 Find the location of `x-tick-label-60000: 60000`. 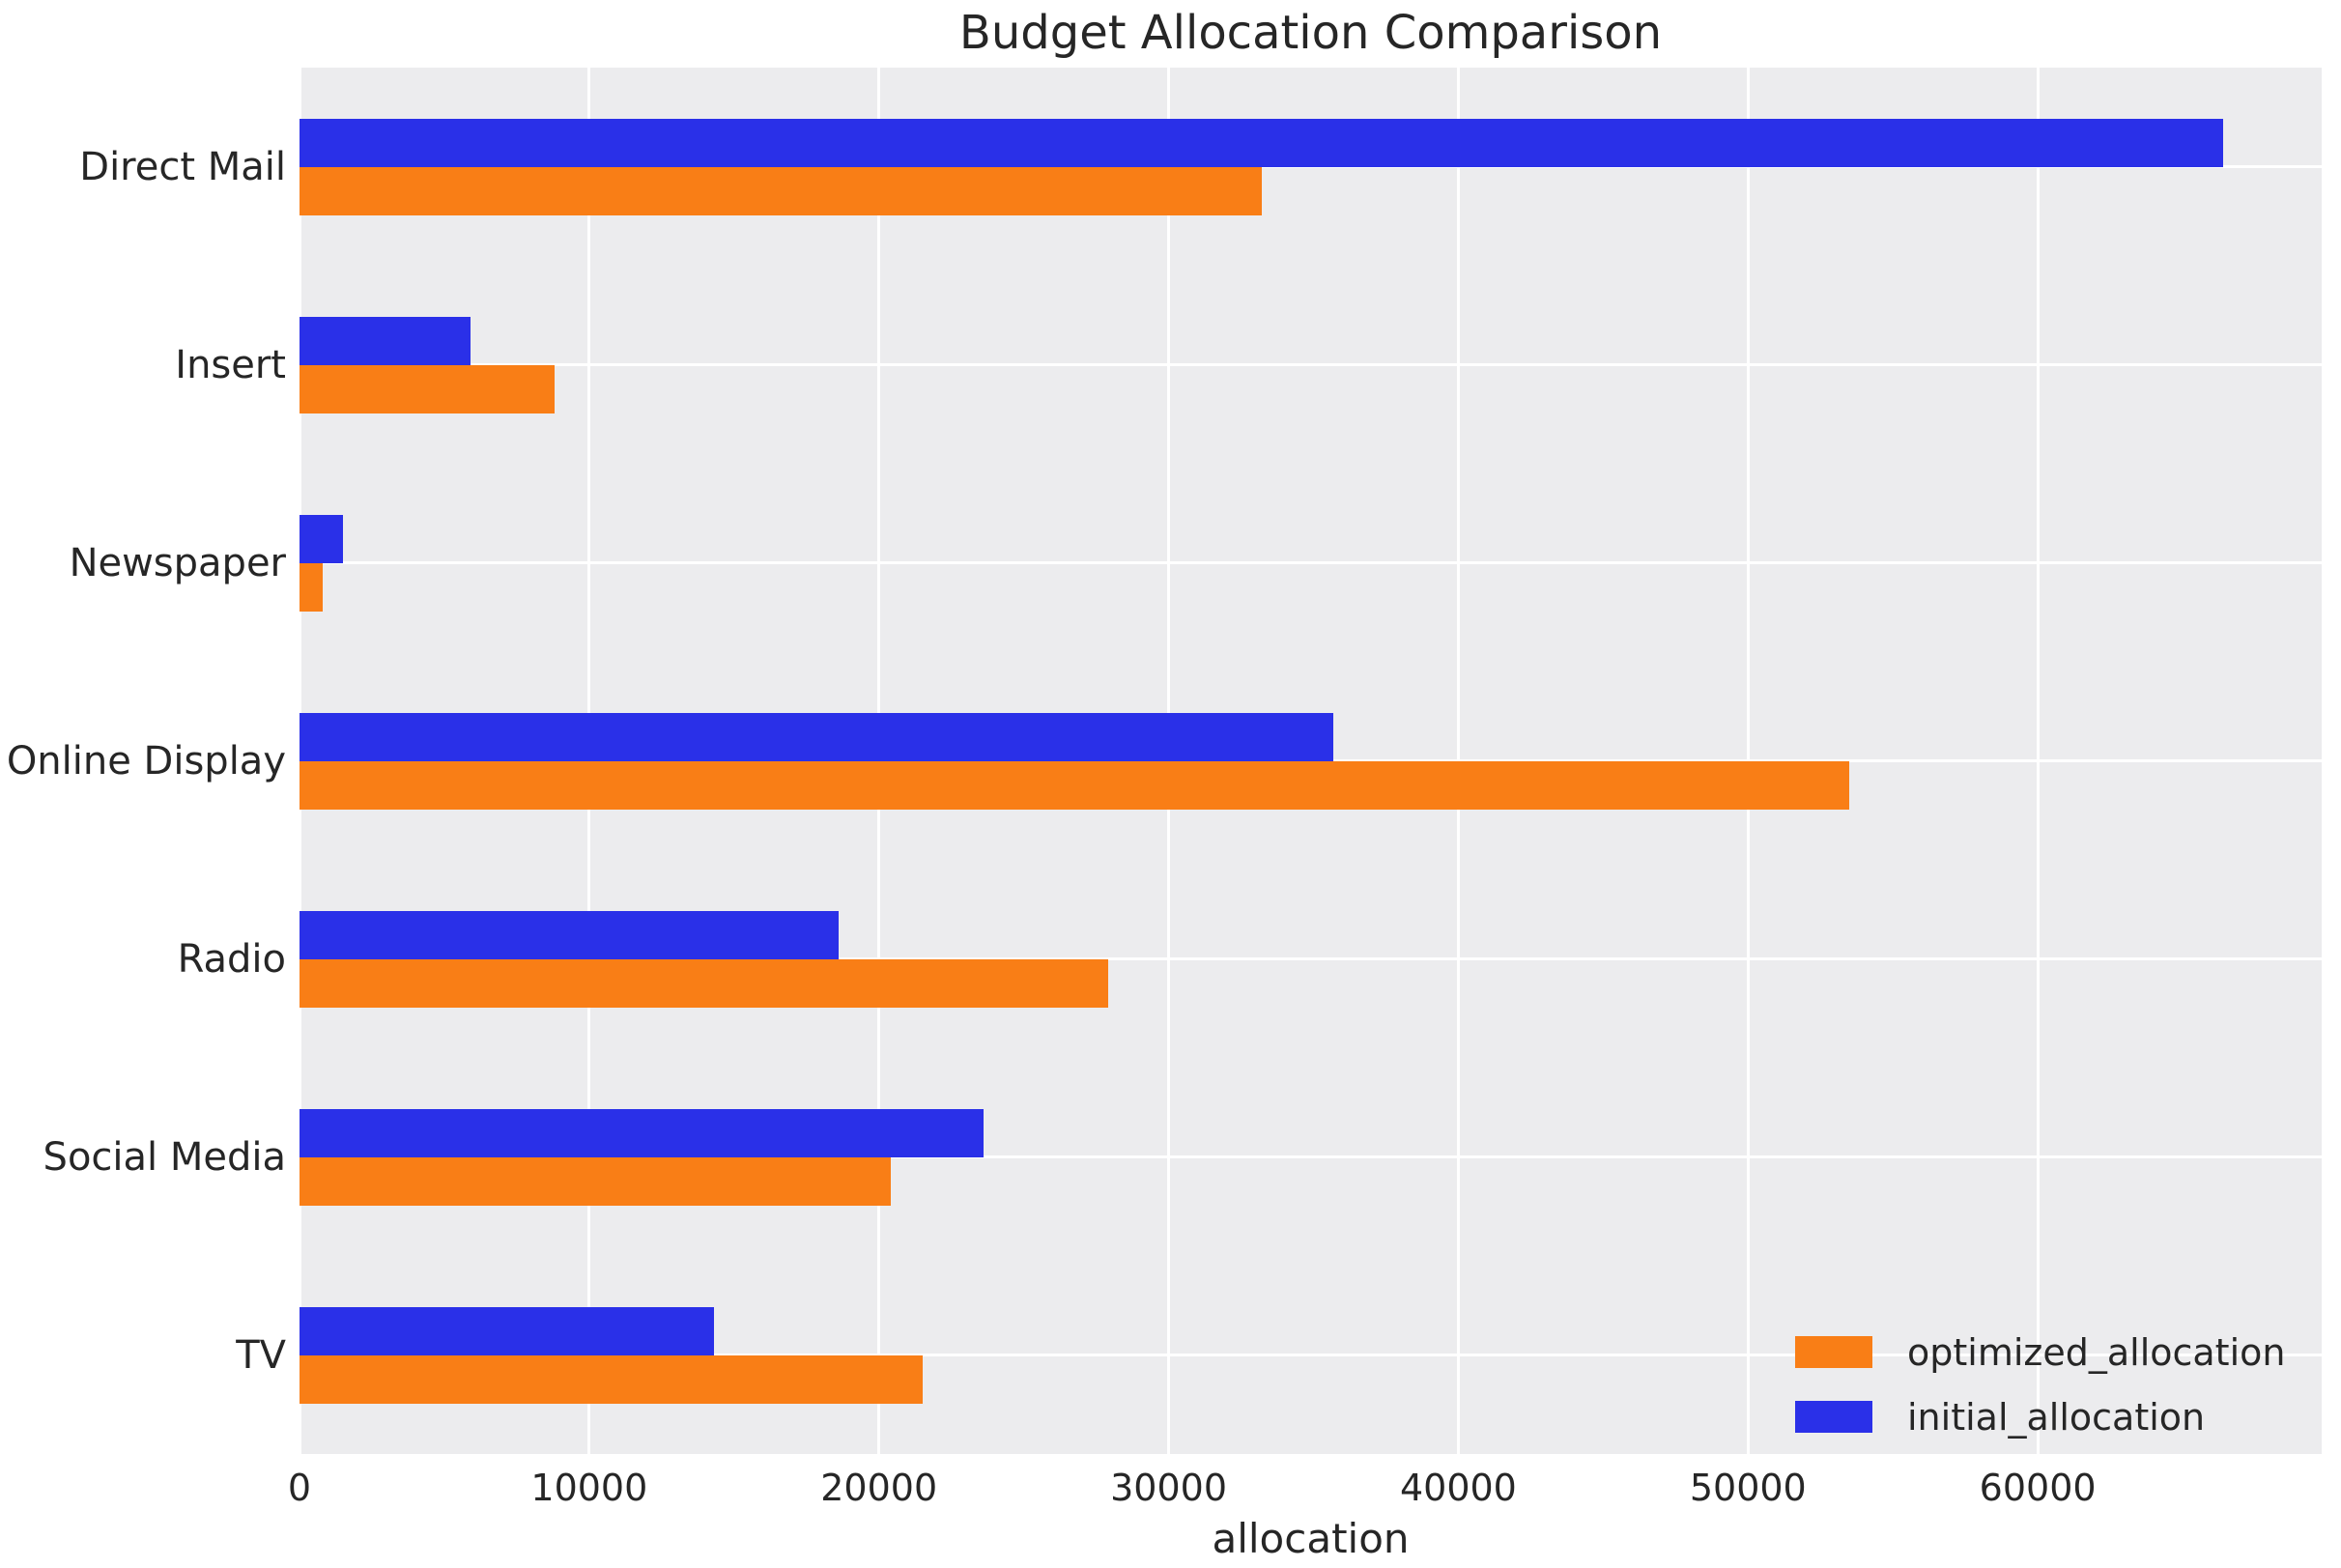

x-tick-label-60000: 60000 is located at coordinates (2038, 1488).